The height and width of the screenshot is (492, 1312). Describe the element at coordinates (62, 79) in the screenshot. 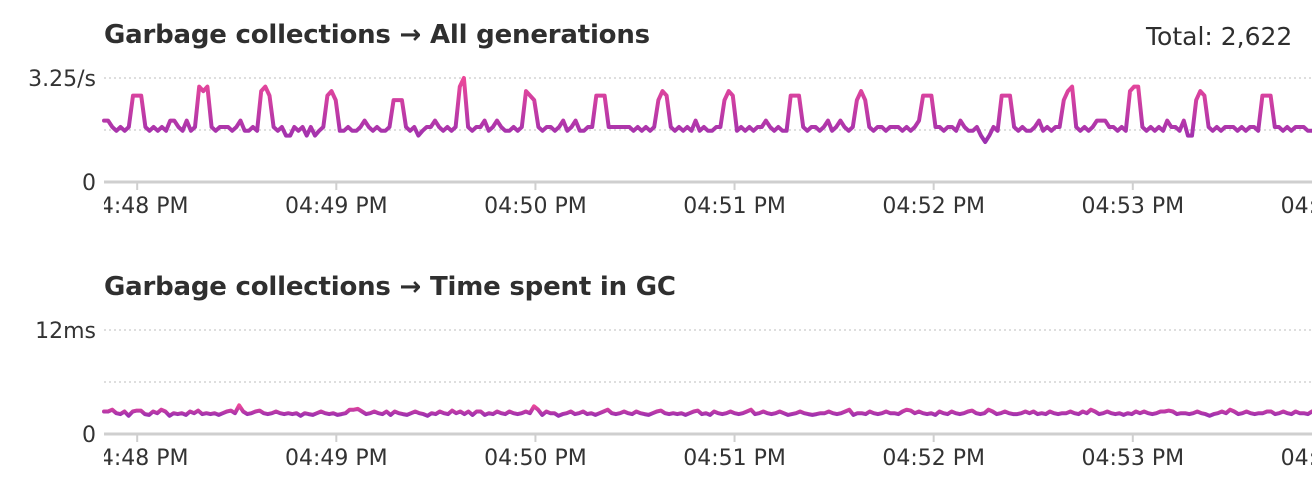

I see `y-tick-label: 3.25/s` at that location.